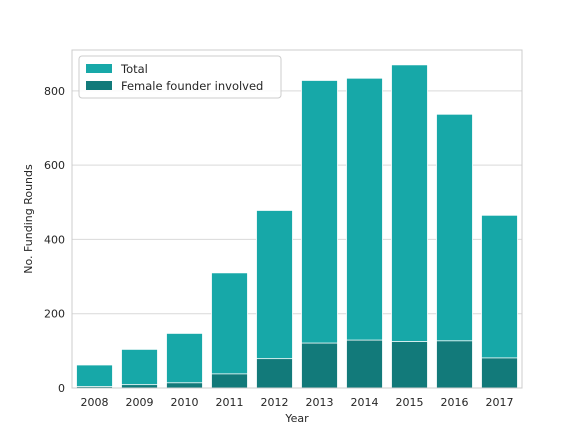  What do you see at coordinates (296, 418) in the screenshot?
I see `x-axis-label: Year` at bounding box center [296, 418].